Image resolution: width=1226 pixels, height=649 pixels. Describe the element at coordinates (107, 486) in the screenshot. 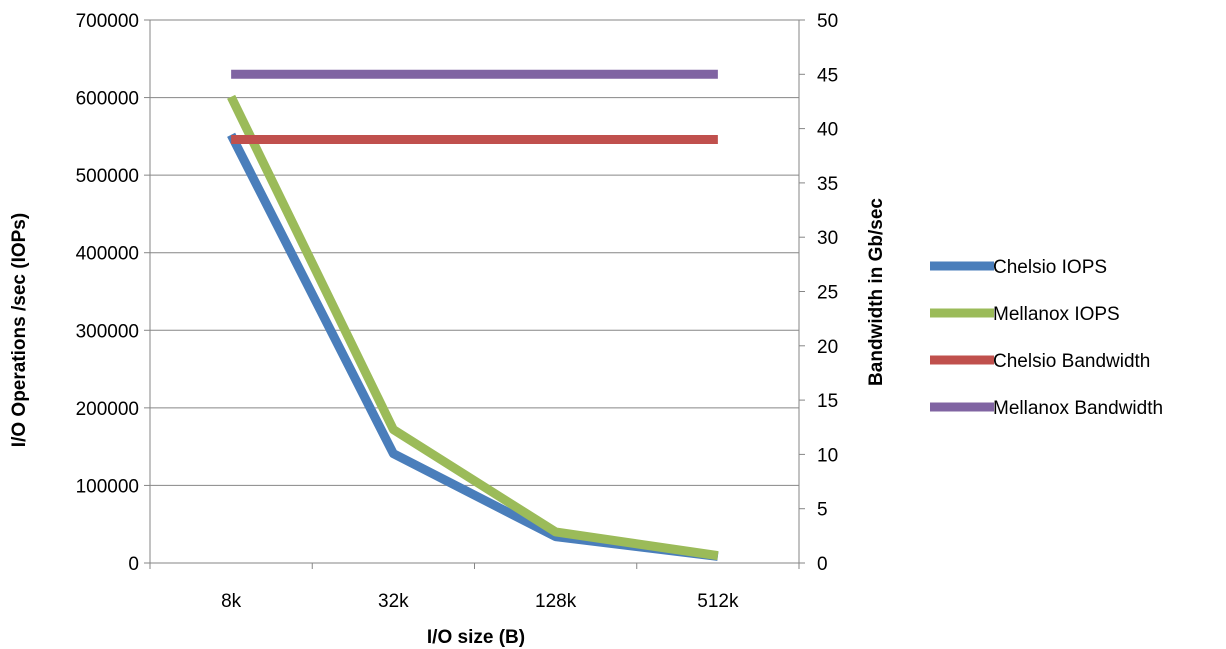

I see `left-tick-label: 100000` at that location.